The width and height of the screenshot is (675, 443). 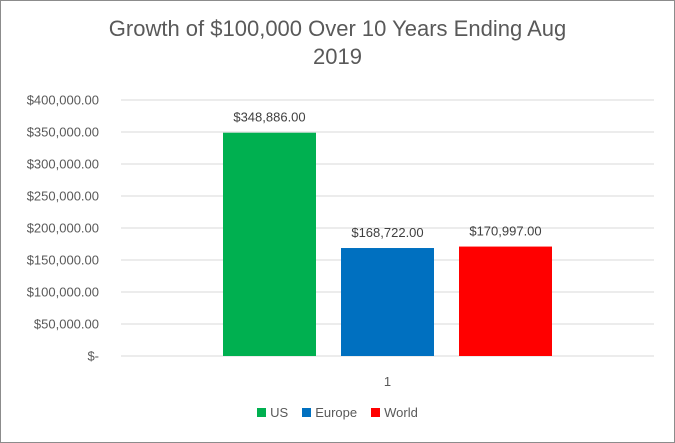 I want to click on y-tick-label: $300,000.00, so click(x=63, y=164).